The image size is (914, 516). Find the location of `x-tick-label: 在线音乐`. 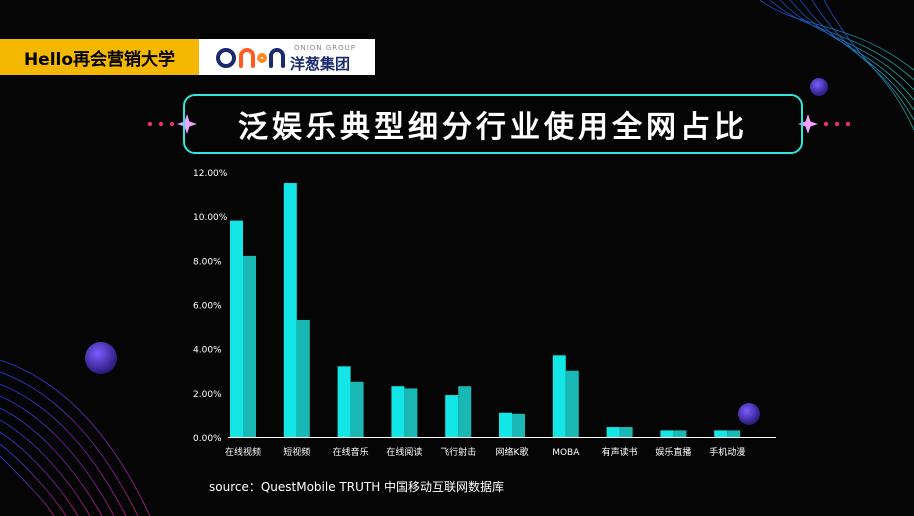

x-tick-label: 在线音乐 is located at coordinates (351, 452).